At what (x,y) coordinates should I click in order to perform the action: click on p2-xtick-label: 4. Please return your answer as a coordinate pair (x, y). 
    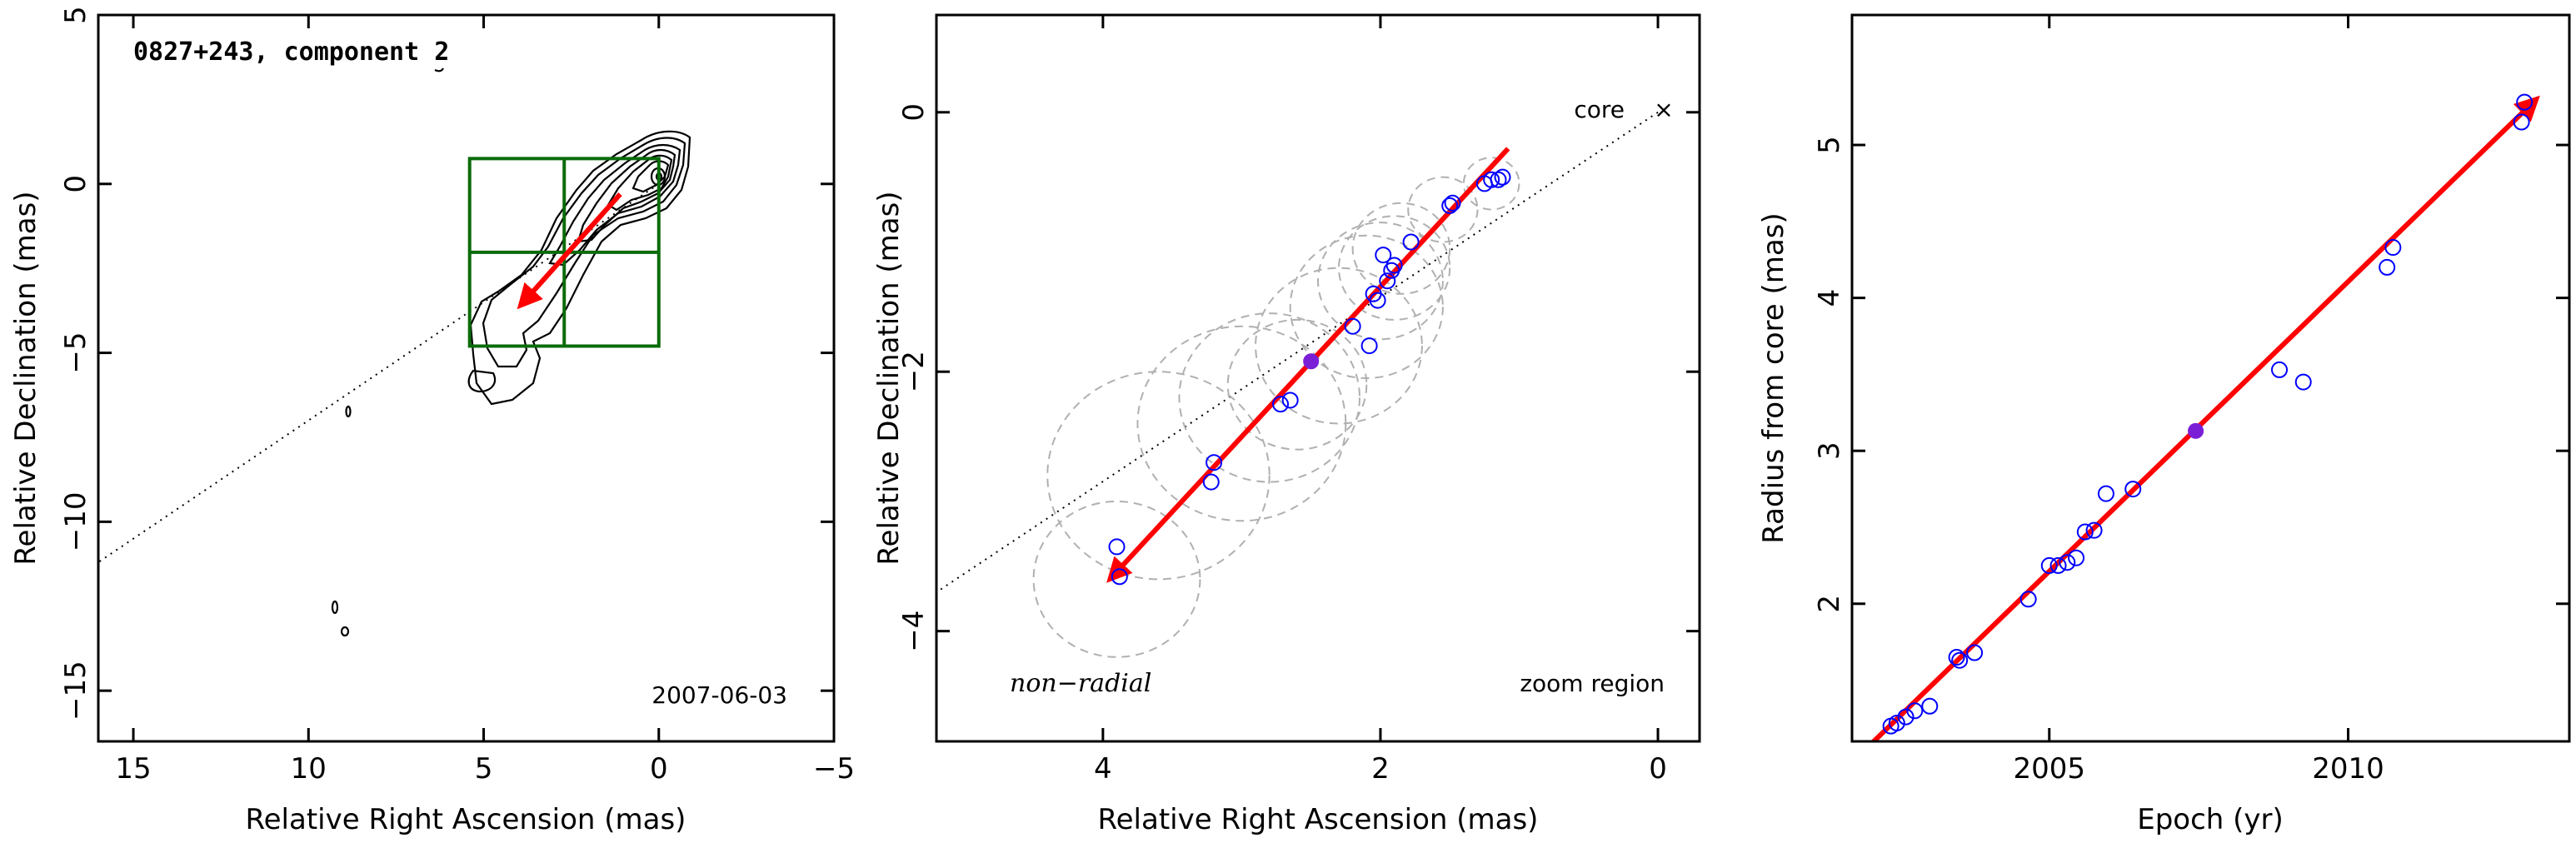
    Looking at the image, I should click on (1103, 769).